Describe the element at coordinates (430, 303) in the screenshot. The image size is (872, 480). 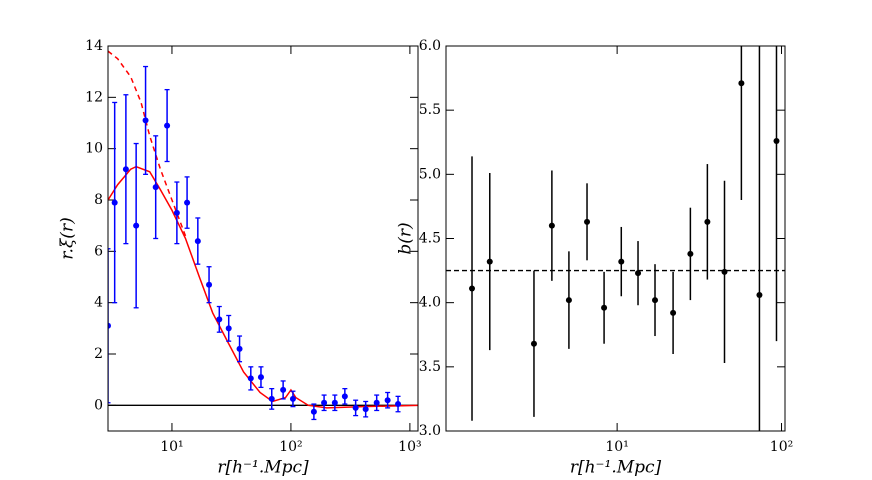
I see `y-tick-label: 4.0` at that location.